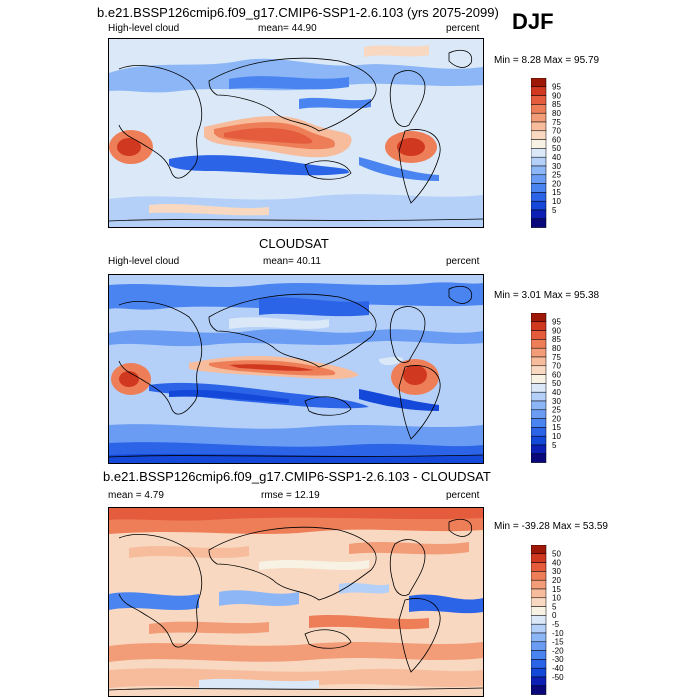  Describe the element at coordinates (533, 21) in the screenshot. I see `season-label: DJF` at that location.